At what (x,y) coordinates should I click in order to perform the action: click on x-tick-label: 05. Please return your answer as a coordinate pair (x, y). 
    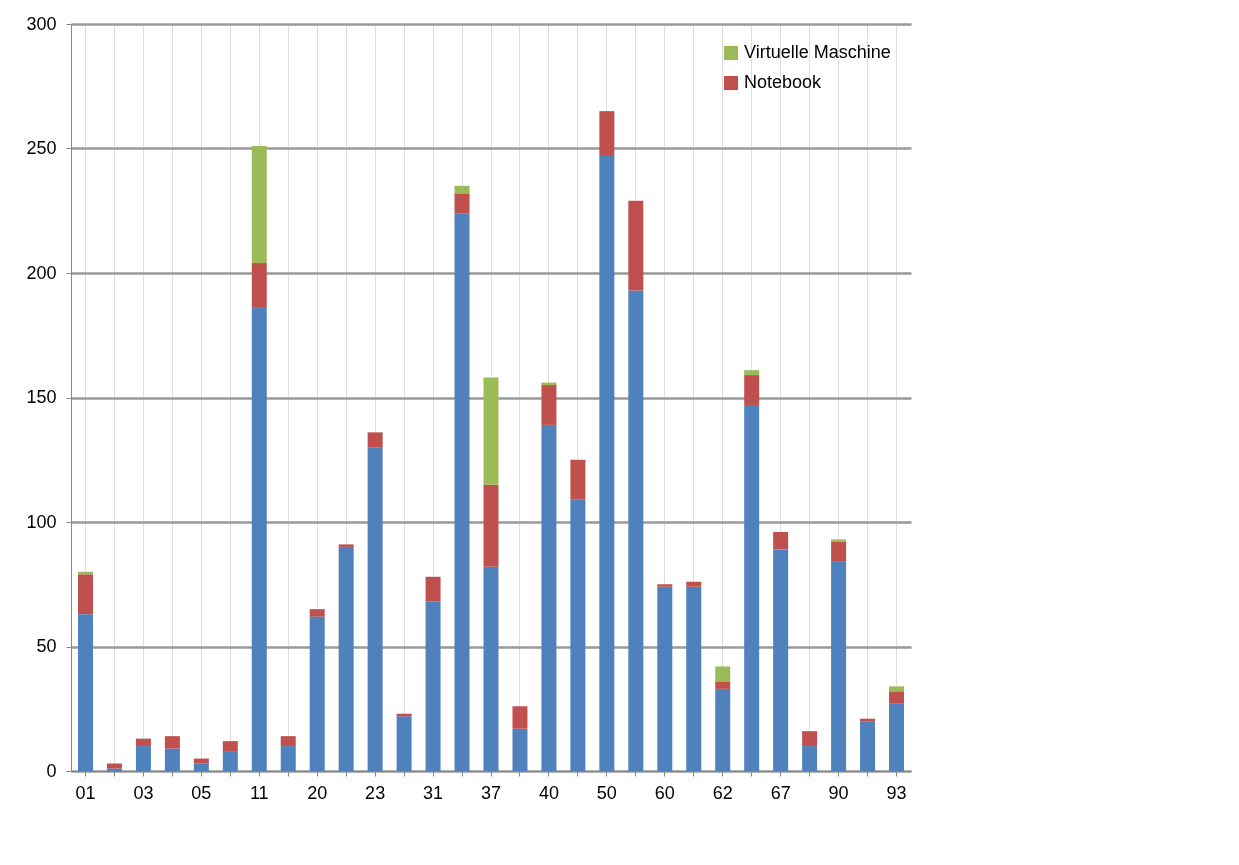
    Looking at the image, I should click on (201, 792).